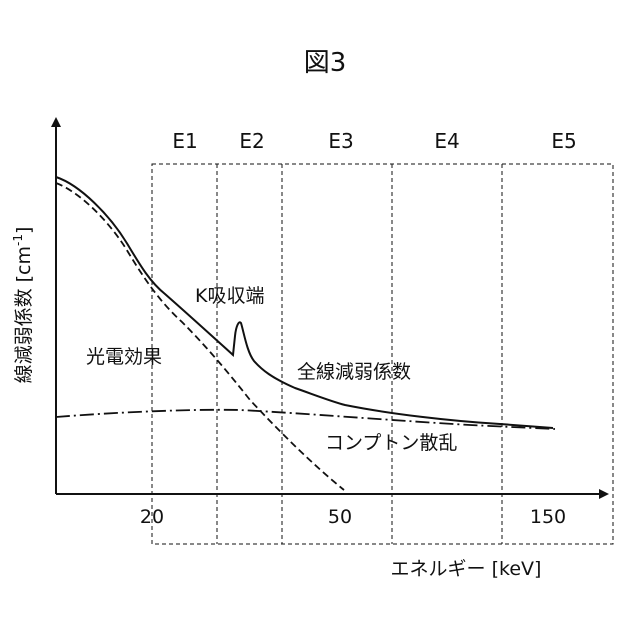 This screenshot has width=640, height=640. I want to click on x-axis-label: エネルギー [keV], so click(466, 569).